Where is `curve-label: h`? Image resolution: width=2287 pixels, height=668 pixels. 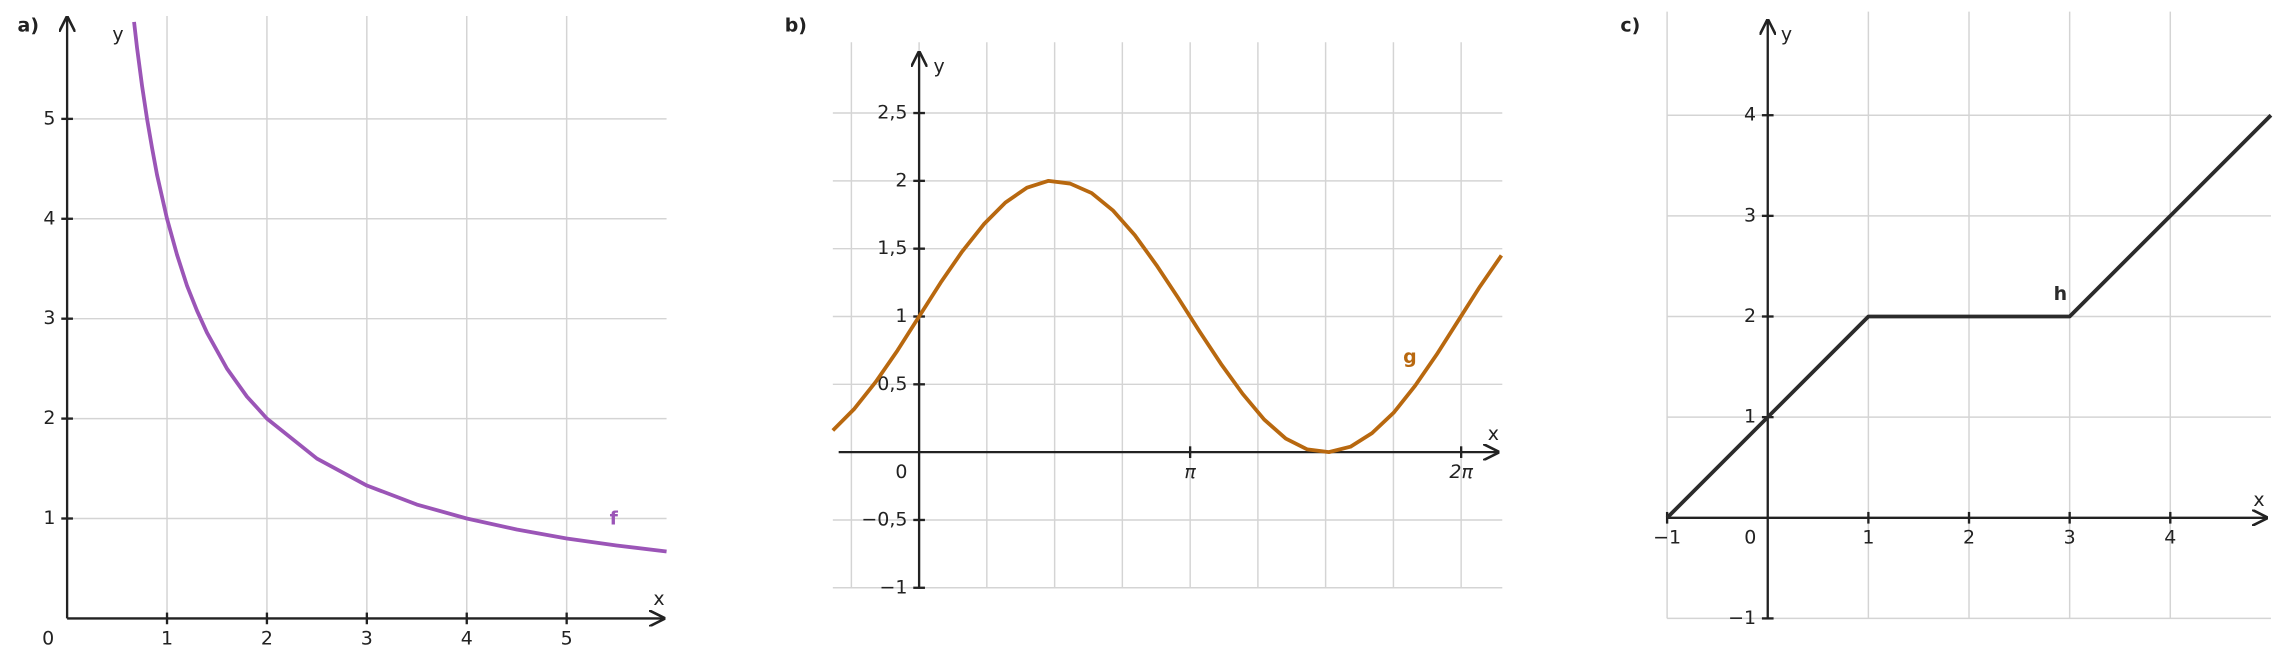
curve-label: h is located at coordinates (2061, 294).